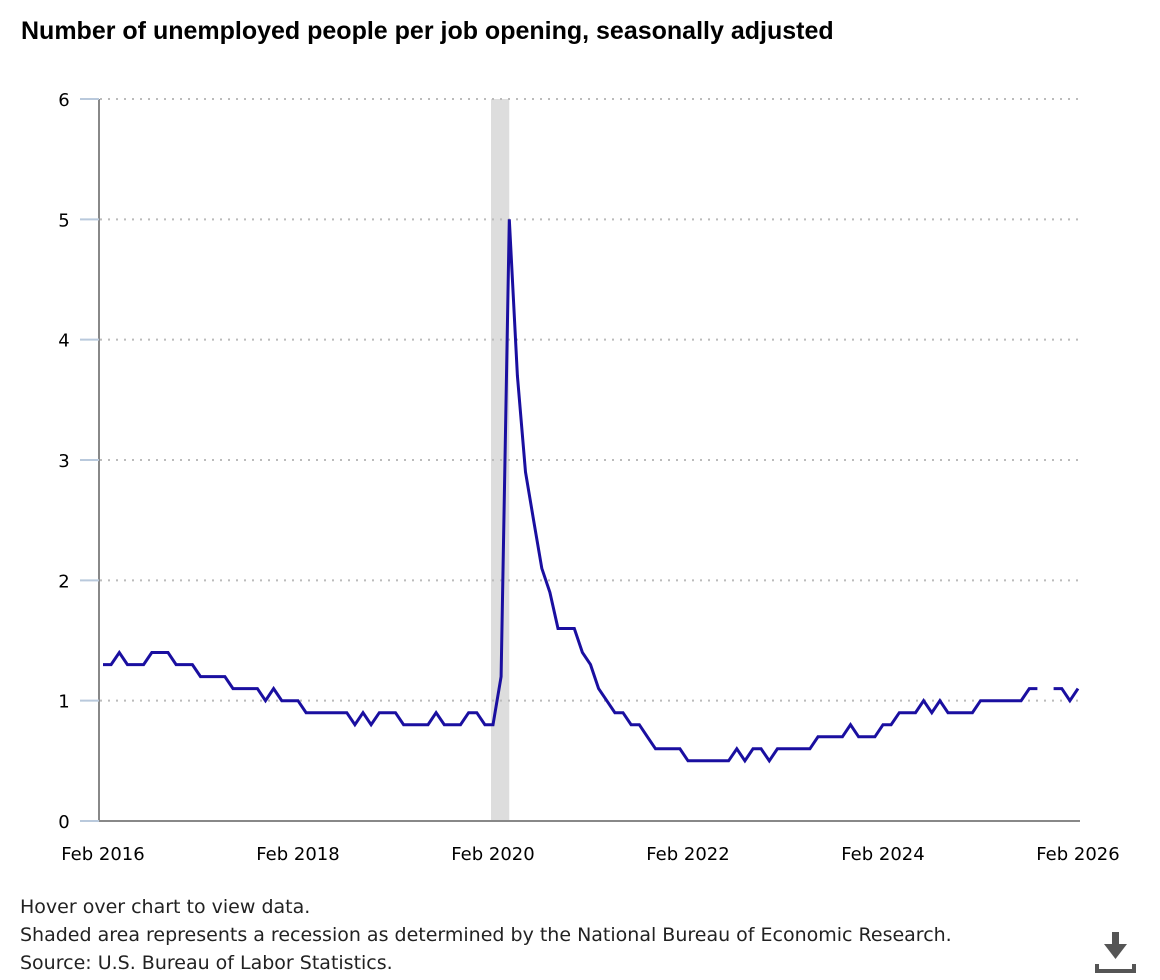 This screenshot has height=980, width=1160. What do you see at coordinates (1077, 854) in the screenshot?
I see `x-tick-label: Feb 2026` at bounding box center [1077, 854].